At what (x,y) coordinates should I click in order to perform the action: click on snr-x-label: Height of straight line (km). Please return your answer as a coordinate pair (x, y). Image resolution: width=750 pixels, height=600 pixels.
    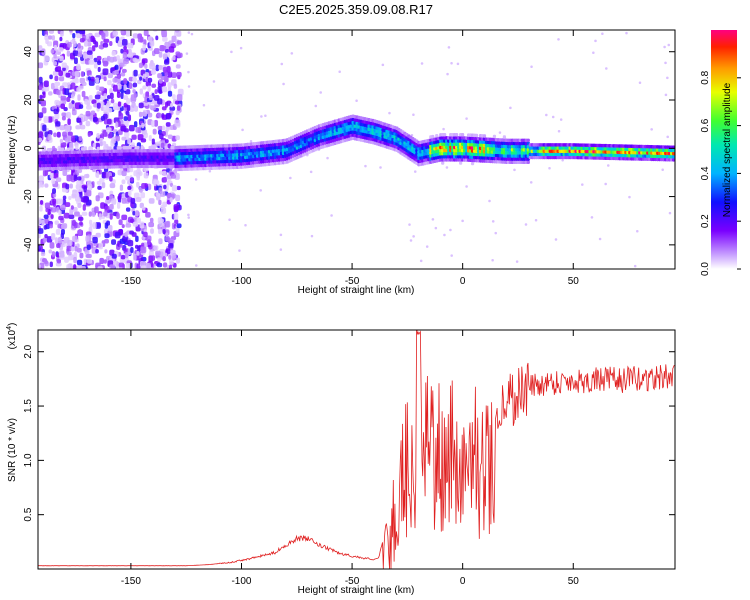
    Looking at the image, I should click on (356, 590).